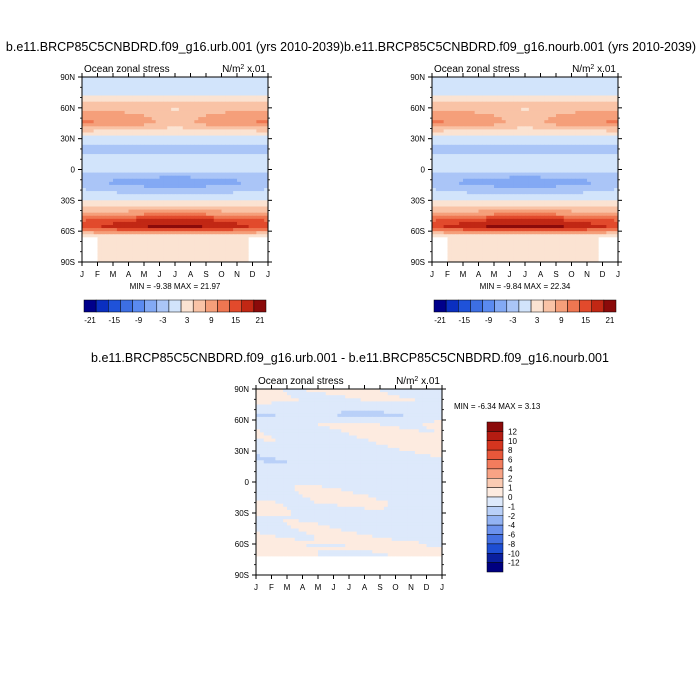 This screenshot has height=700, width=700. What do you see at coordinates (221, 274) in the screenshot?
I see `x-tick-label: O` at bounding box center [221, 274].